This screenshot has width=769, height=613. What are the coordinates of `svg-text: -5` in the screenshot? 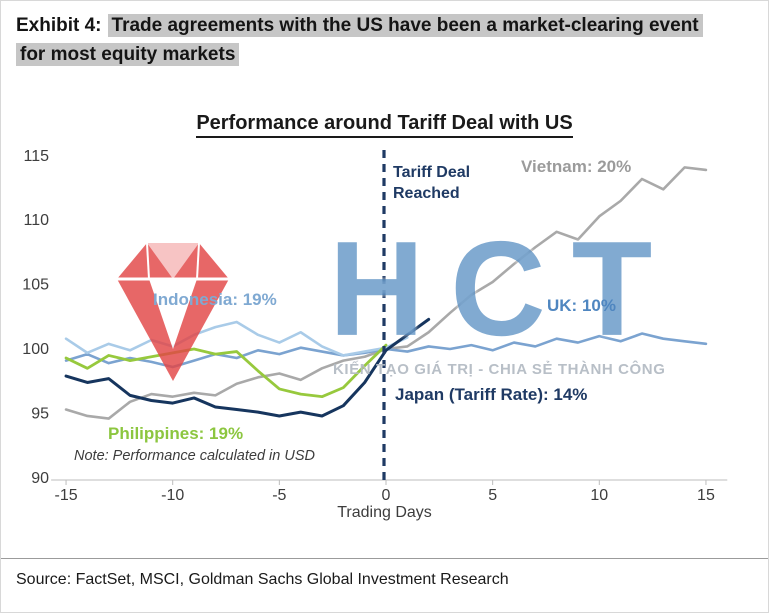 It's located at (279, 495).